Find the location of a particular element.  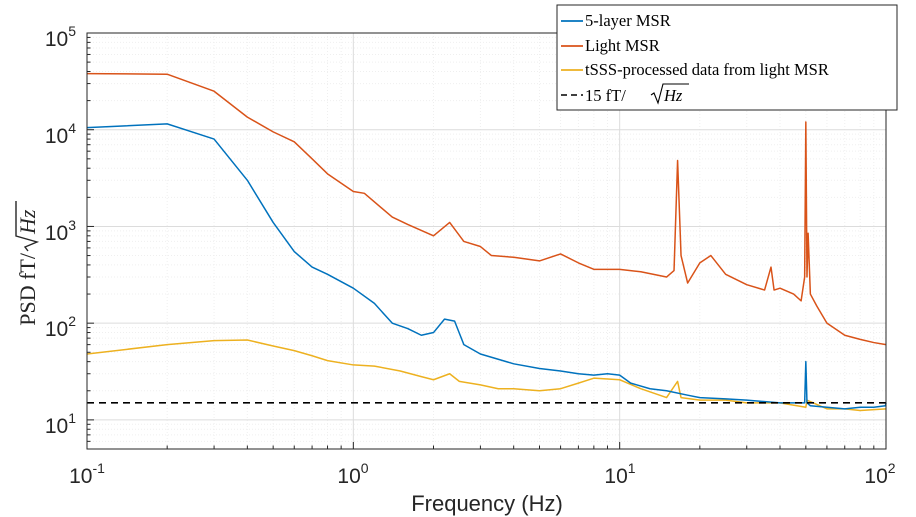

legend-box is located at coordinates (727, 57).